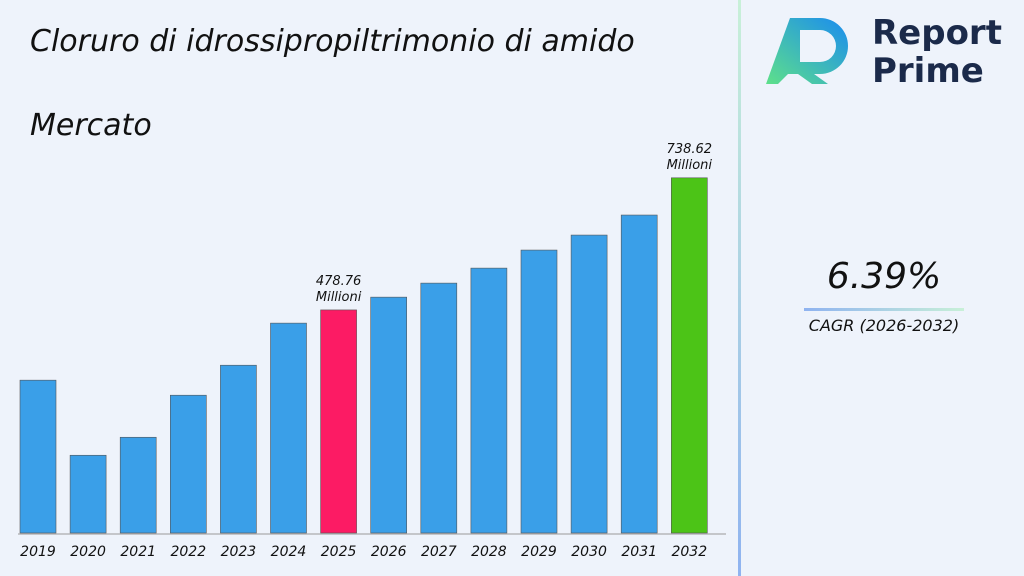  Describe the element at coordinates (239, 552) in the screenshot. I see `x-tick-label: 2023` at that location.